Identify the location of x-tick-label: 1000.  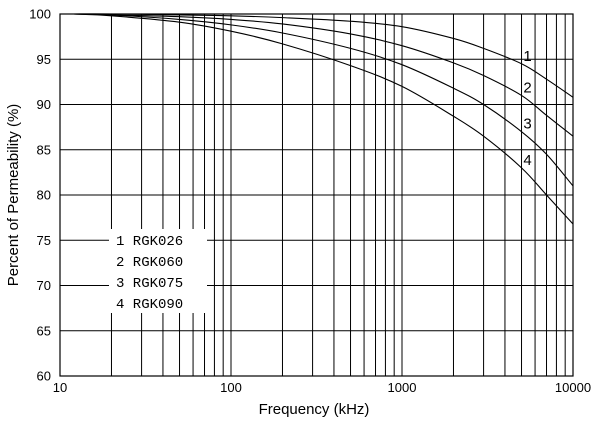
(402, 387).